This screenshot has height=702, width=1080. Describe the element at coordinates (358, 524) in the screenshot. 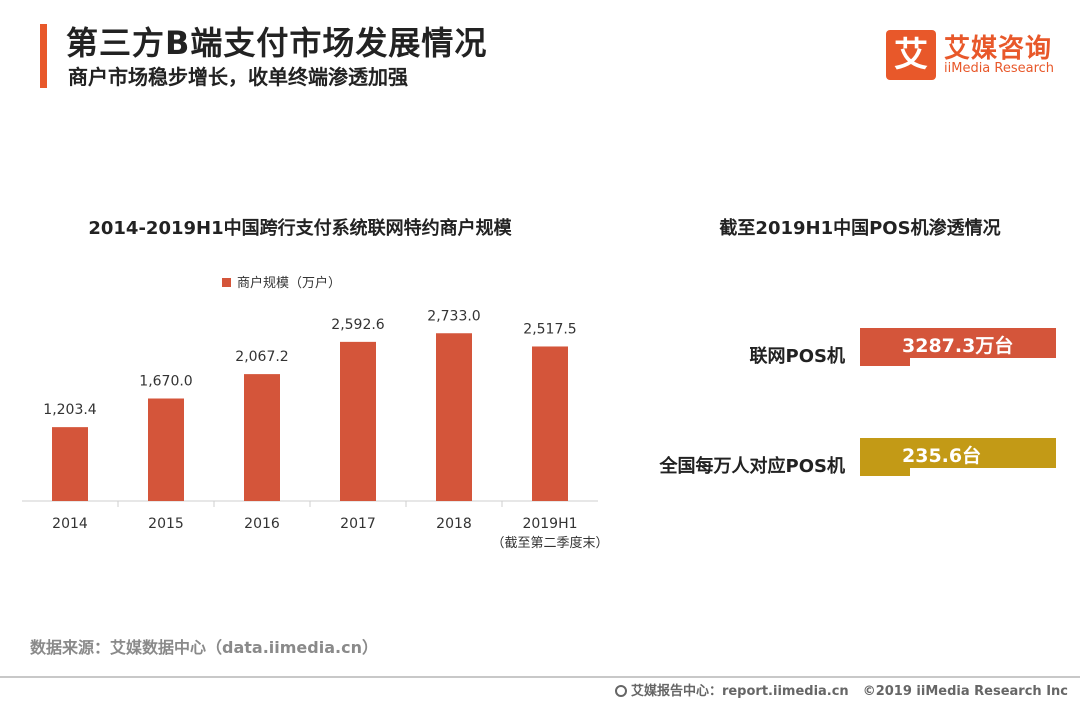

I see `x-tick-label: 2017` at that location.